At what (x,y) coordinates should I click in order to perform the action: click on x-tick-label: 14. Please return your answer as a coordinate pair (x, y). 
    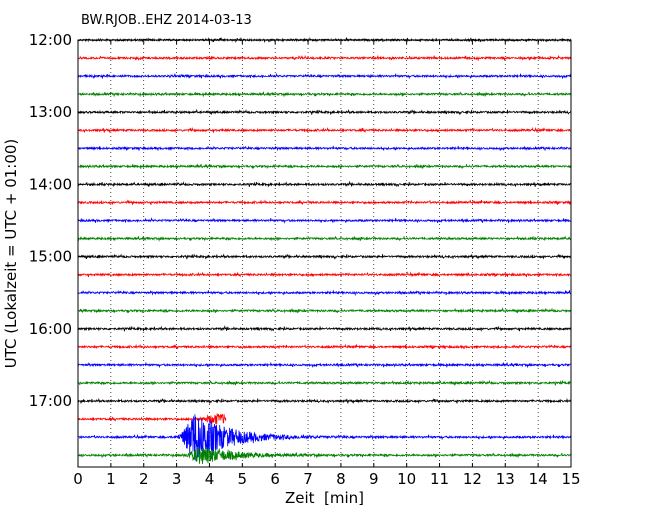
    Looking at the image, I should click on (538, 479).